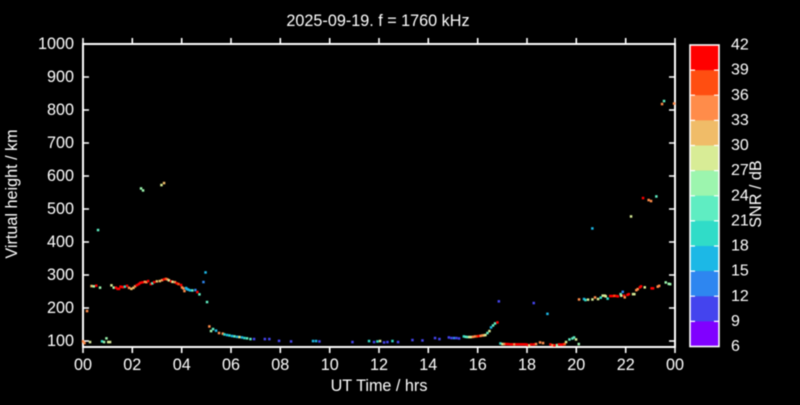 The width and height of the screenshot is (800, 405). What do you see at coordinates (60, 110) in the screenshot?
I see `svg-text: 800` at bounding box center [60, 110].